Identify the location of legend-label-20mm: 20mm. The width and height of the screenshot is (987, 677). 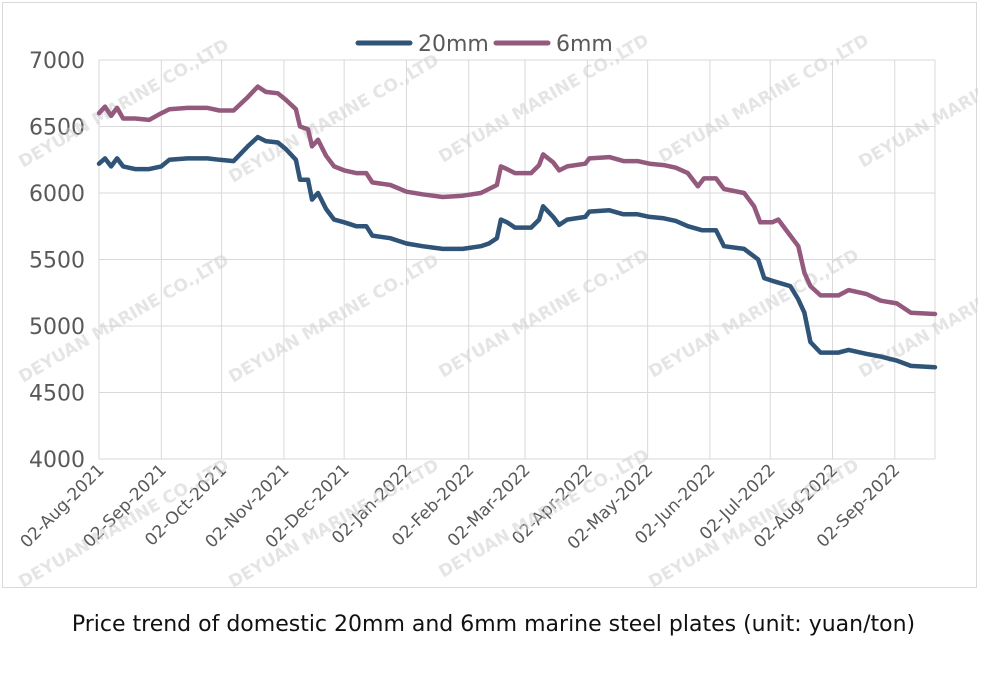
(453, 44).